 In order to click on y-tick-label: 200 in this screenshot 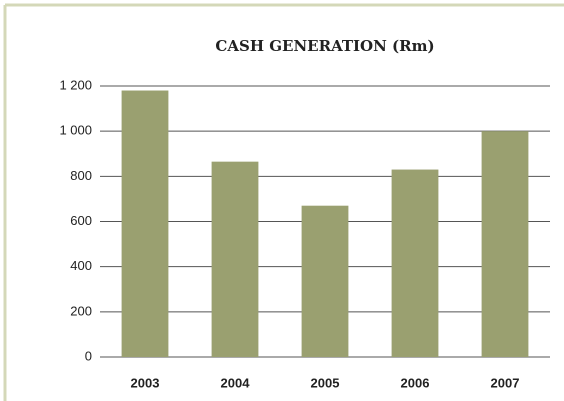, I will do `click(81, 310)`.